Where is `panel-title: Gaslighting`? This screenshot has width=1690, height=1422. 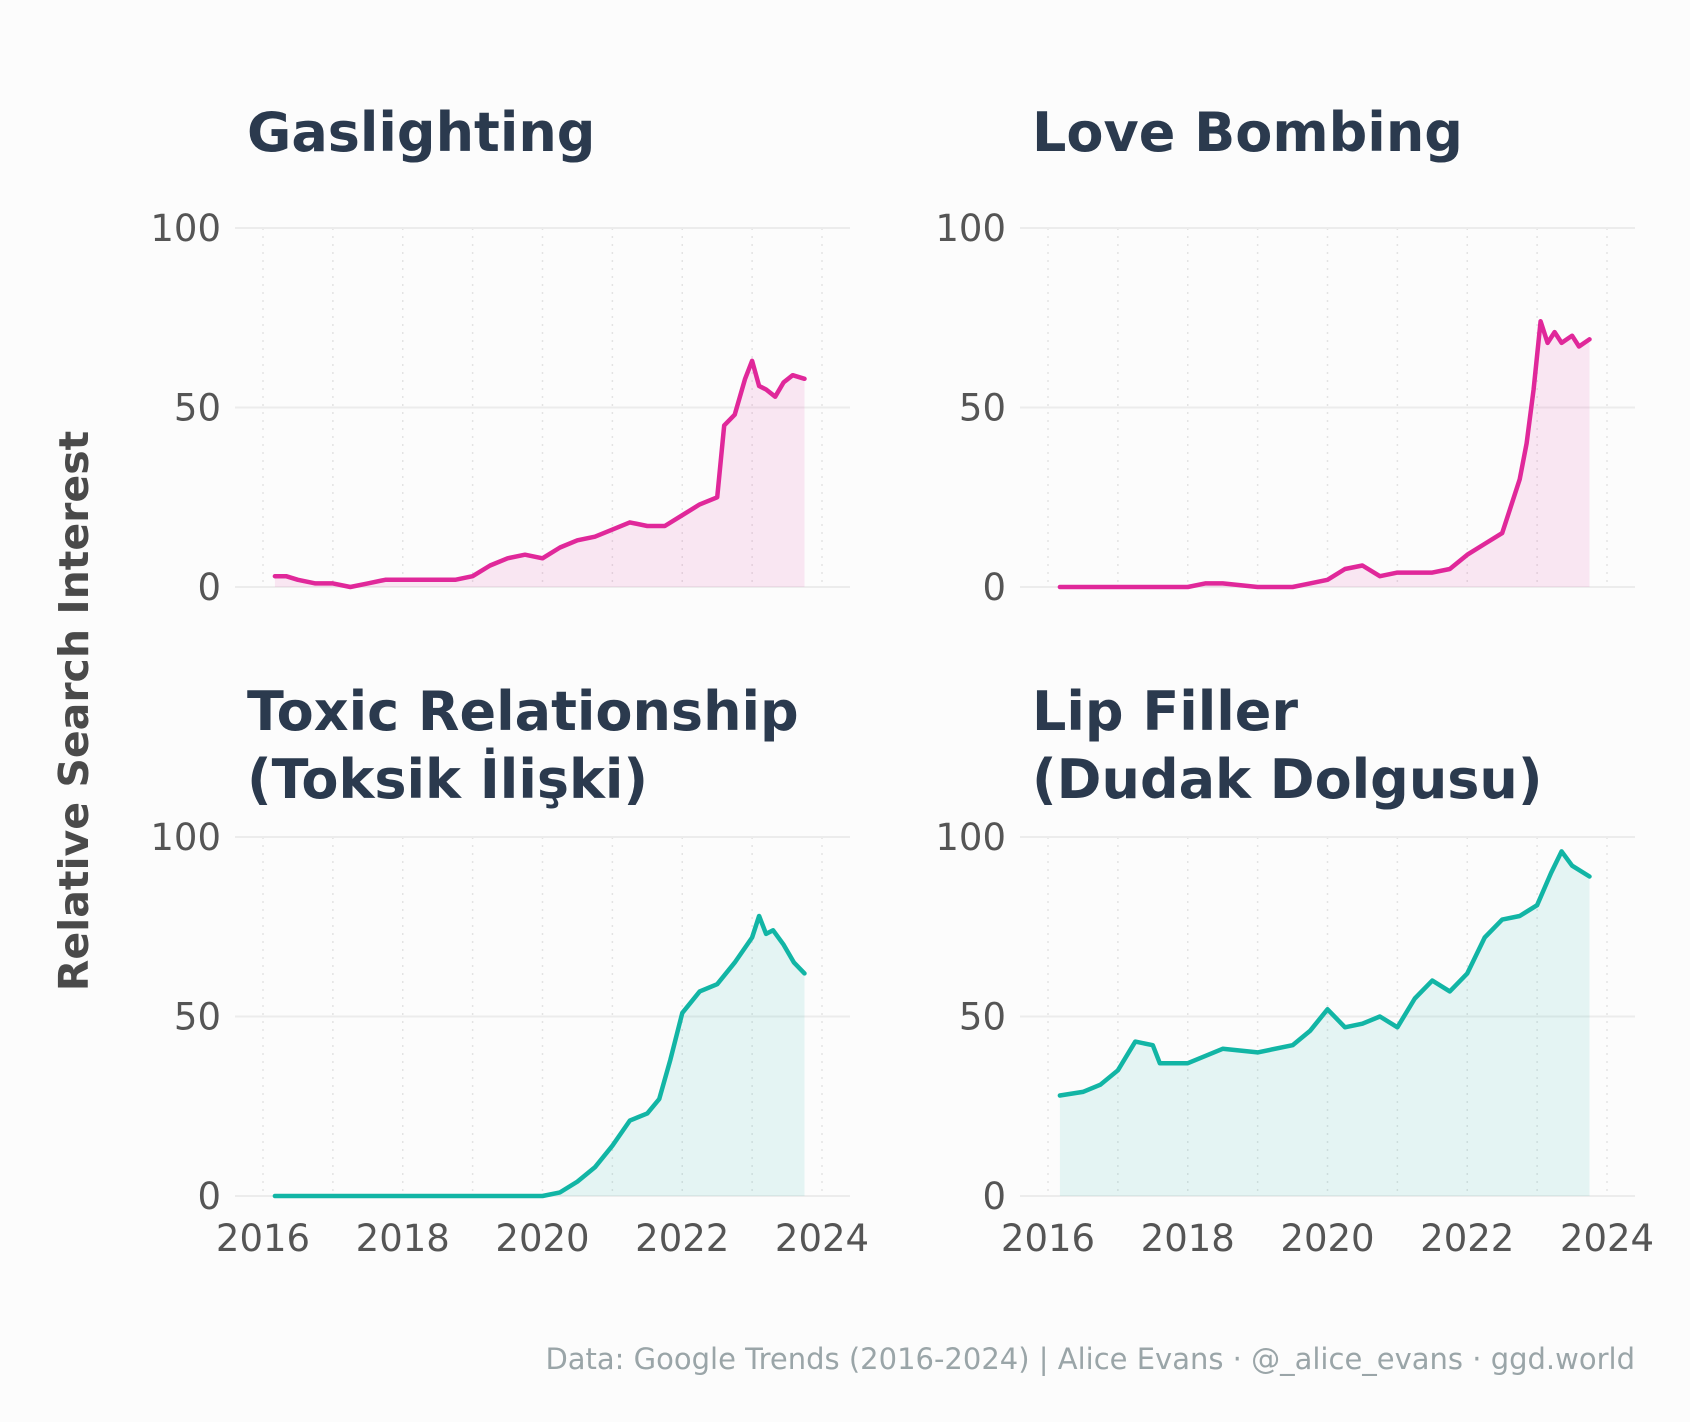 panel-title: Gaslighting is located at coordinates (421, 132).